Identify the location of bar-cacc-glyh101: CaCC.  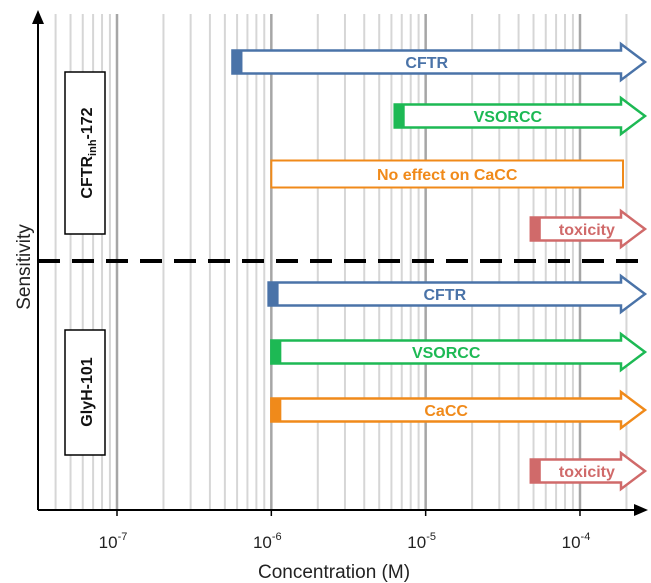
(459, 410).